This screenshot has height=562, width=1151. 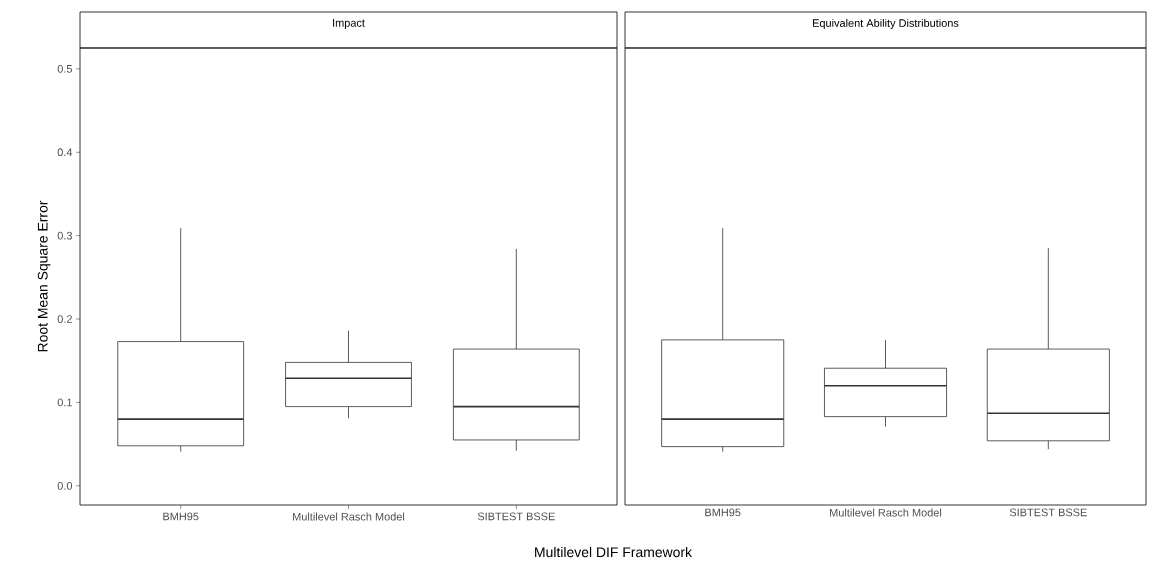 What do you see at coordinates (64, 402) in the screenshot?
I see `y-tick-label: 0.1` at bounding box center [64, 402].